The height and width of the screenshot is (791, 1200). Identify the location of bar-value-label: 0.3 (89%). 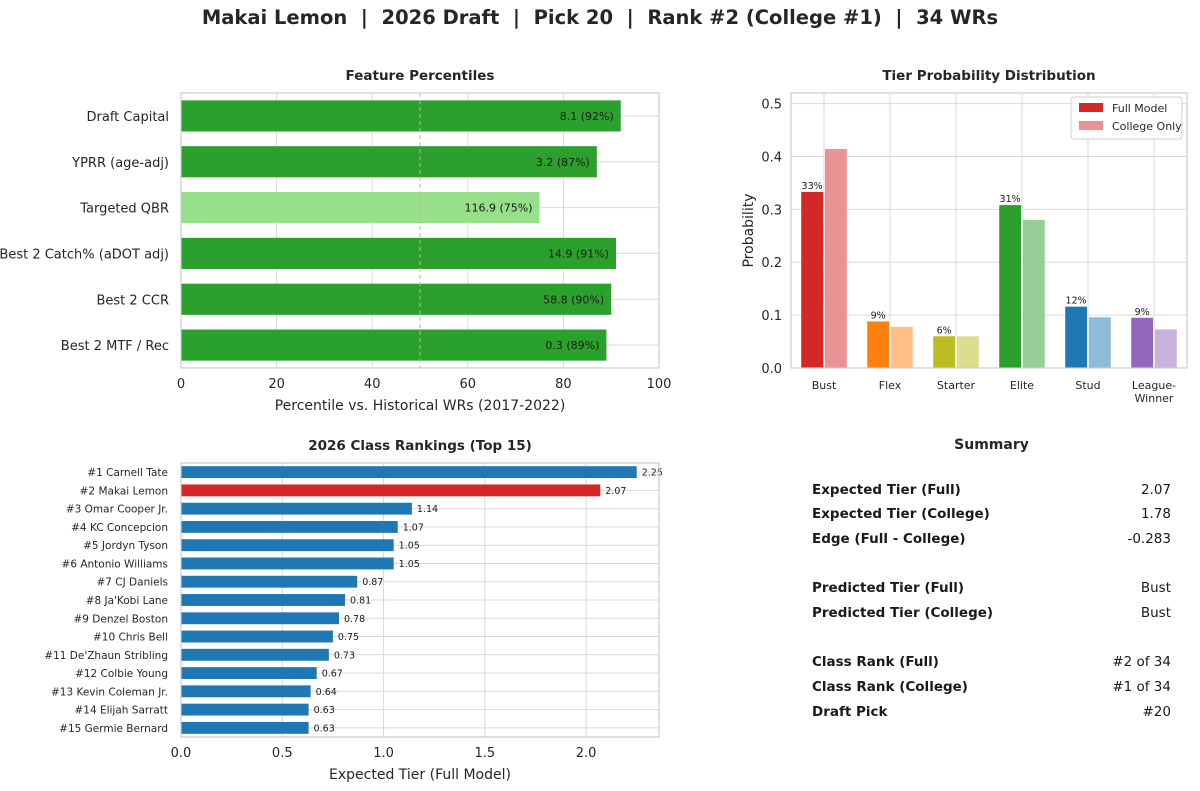
(572, 345).